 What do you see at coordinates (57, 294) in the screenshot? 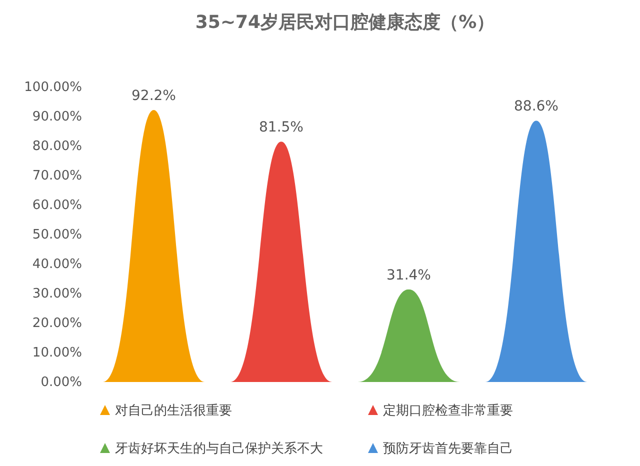
I see `y-tick-label: 30.00%` at bounding box center [57, 294].